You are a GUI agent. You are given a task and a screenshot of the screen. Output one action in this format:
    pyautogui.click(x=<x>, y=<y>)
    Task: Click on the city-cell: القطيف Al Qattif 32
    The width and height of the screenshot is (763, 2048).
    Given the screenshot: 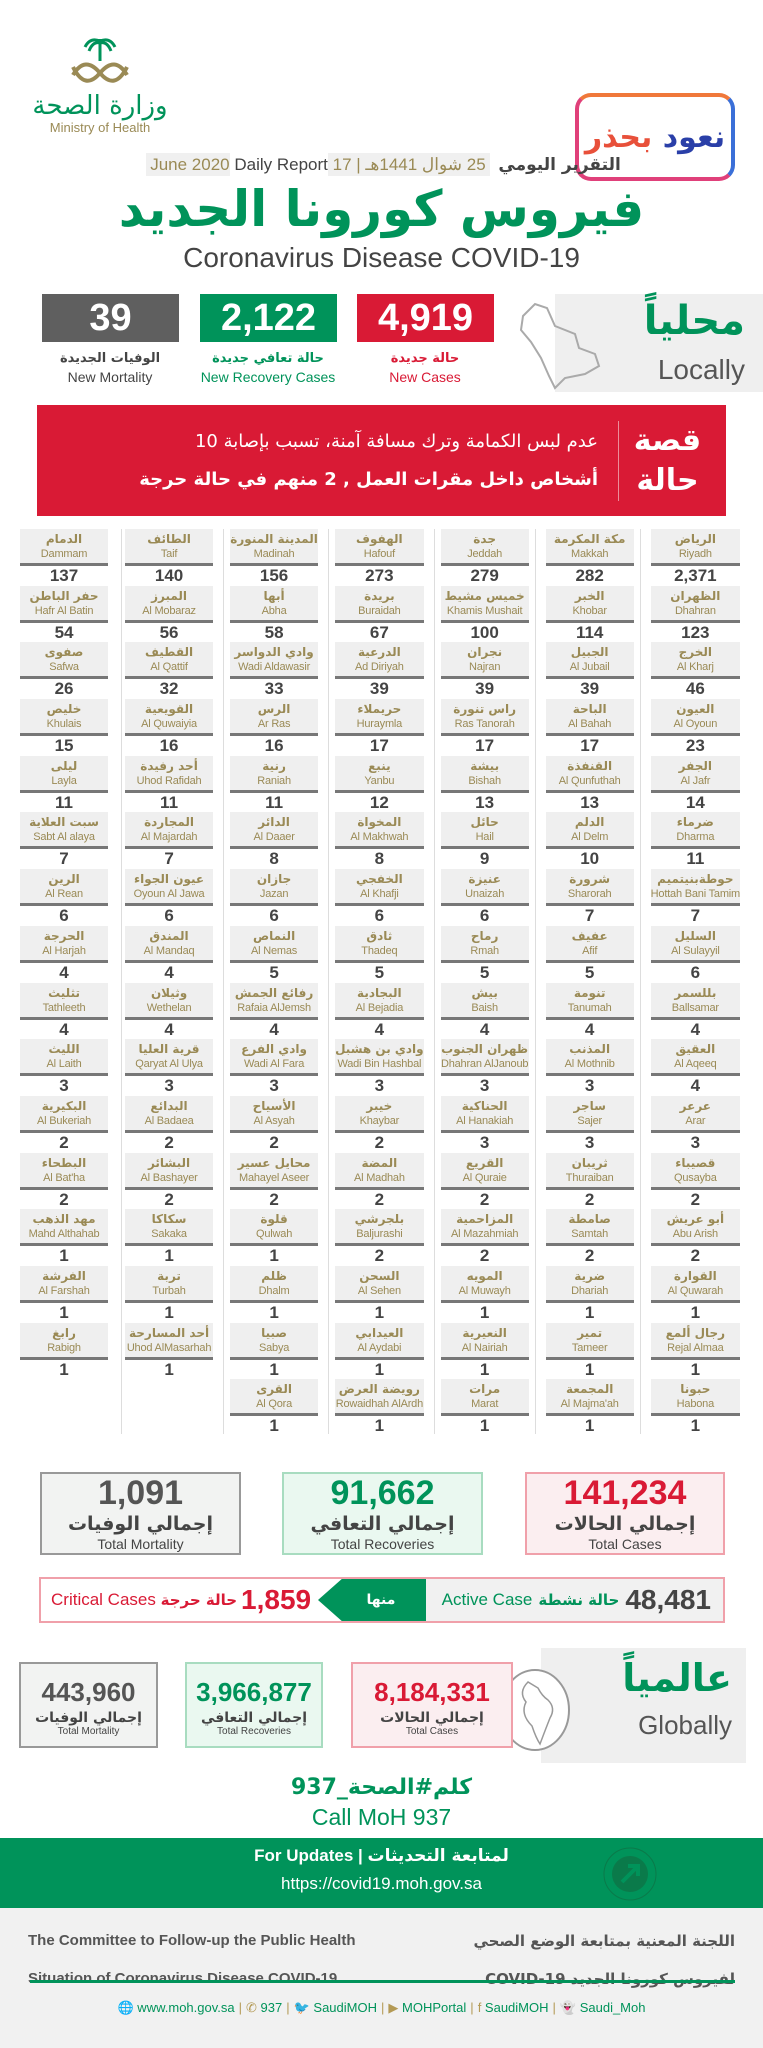 What is the action you would take?
    pyautogui.click(x=169, y=670)
    